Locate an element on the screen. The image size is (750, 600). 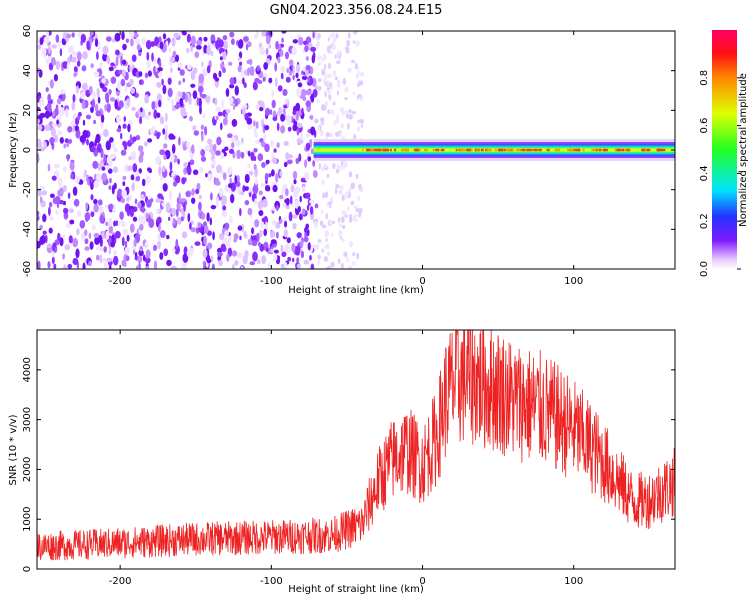
y-tick-label: 60 is located at coordinates (27, 31).